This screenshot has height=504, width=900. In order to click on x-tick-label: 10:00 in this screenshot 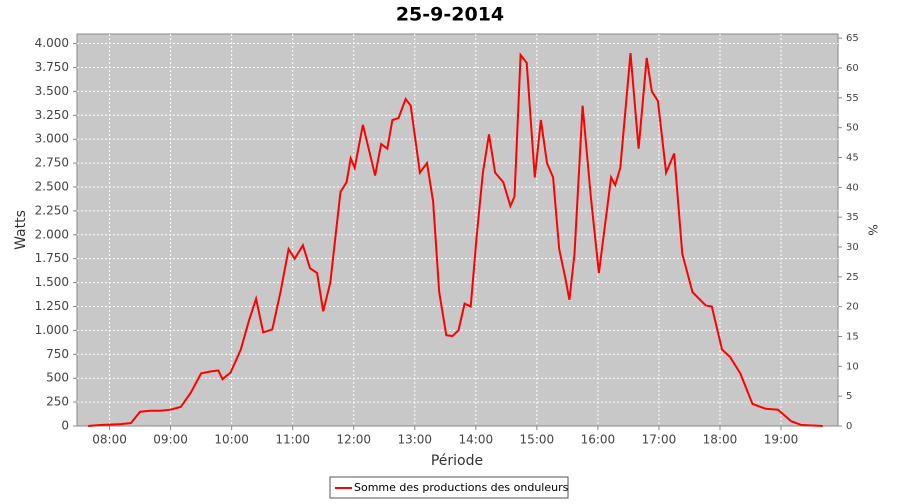, I will do `click(231, 440)`.